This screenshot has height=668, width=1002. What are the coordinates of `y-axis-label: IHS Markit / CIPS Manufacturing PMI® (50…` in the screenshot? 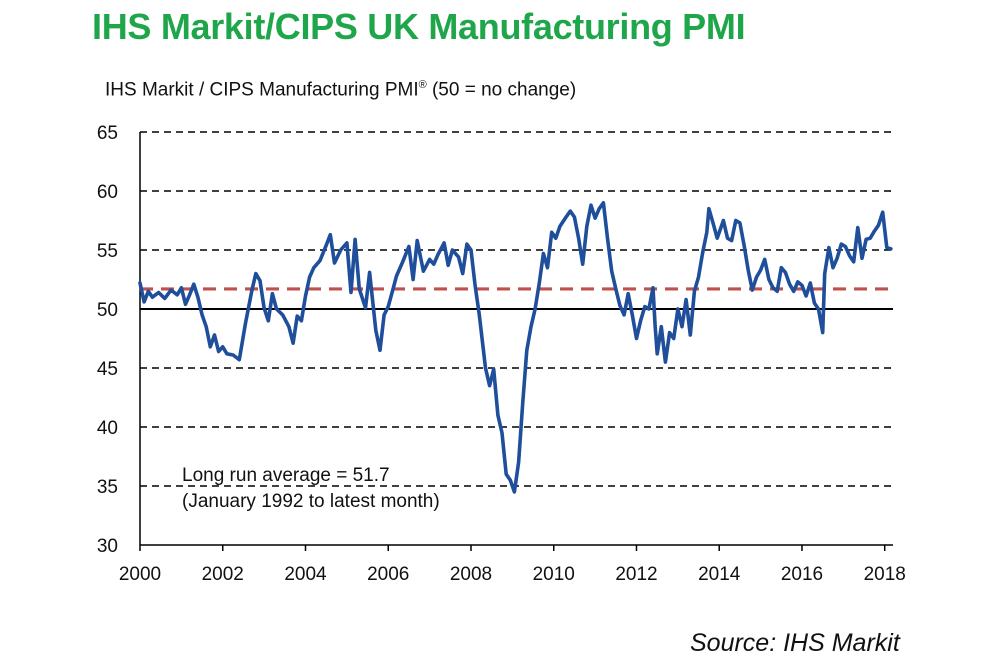 It's located at (340, 90).